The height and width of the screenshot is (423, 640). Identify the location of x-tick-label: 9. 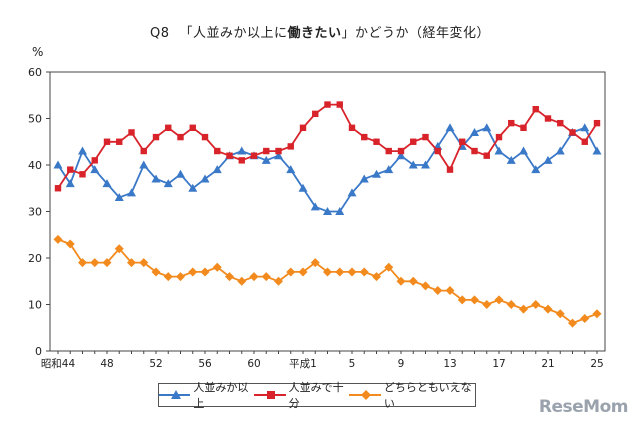
(401, 364).